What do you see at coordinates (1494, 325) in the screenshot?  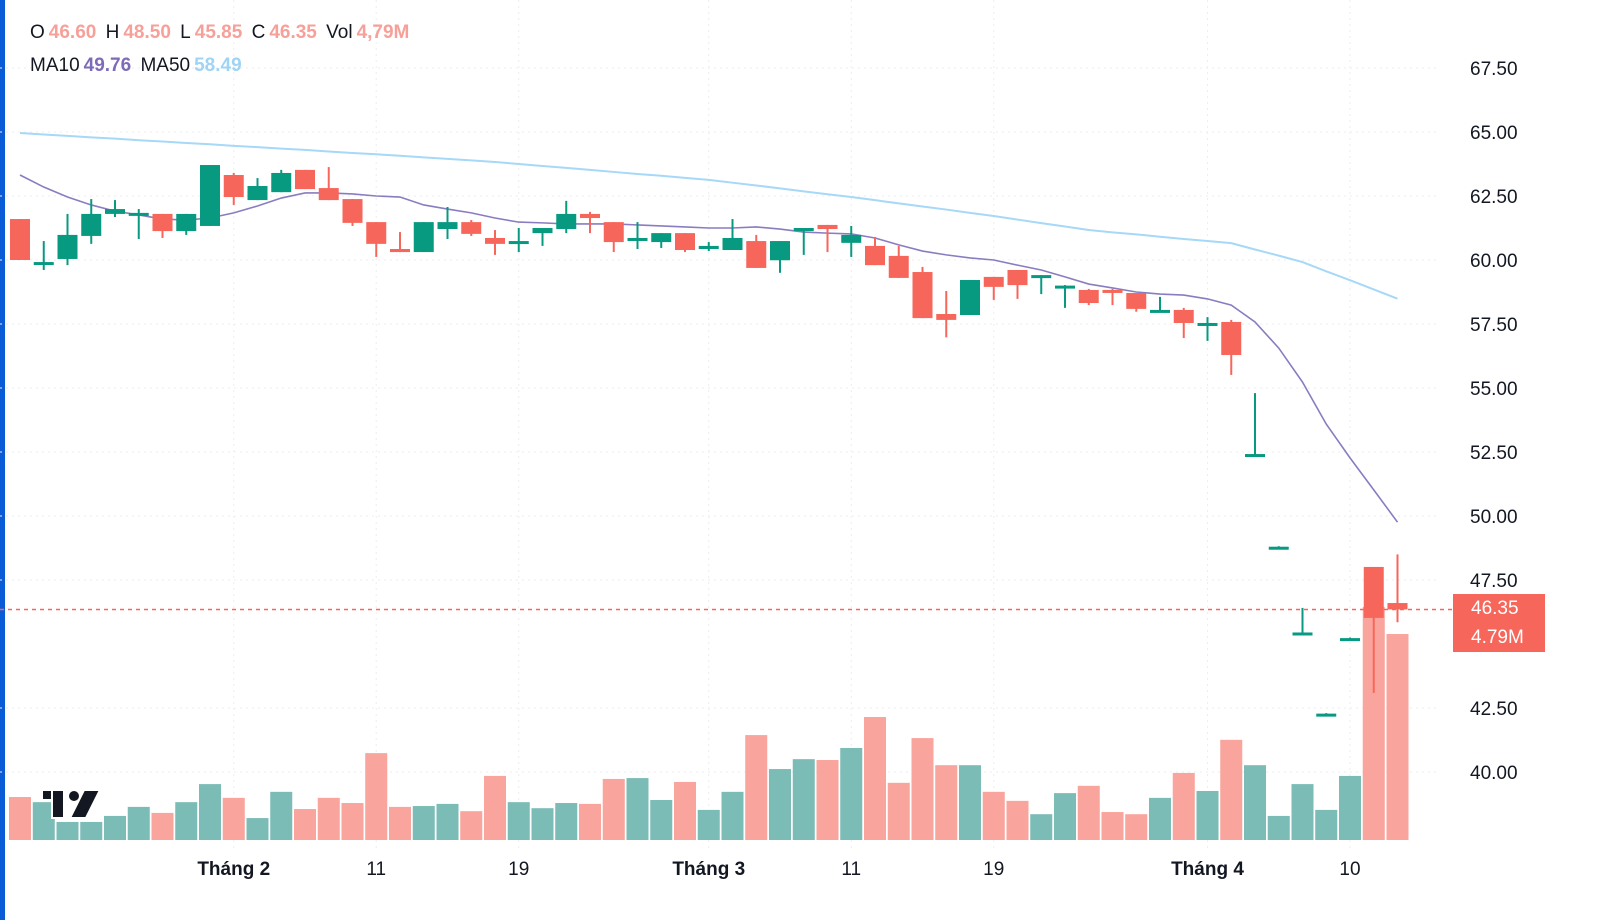 I see `price-tick-label: 57.50` at bounding box center [1494, 325].